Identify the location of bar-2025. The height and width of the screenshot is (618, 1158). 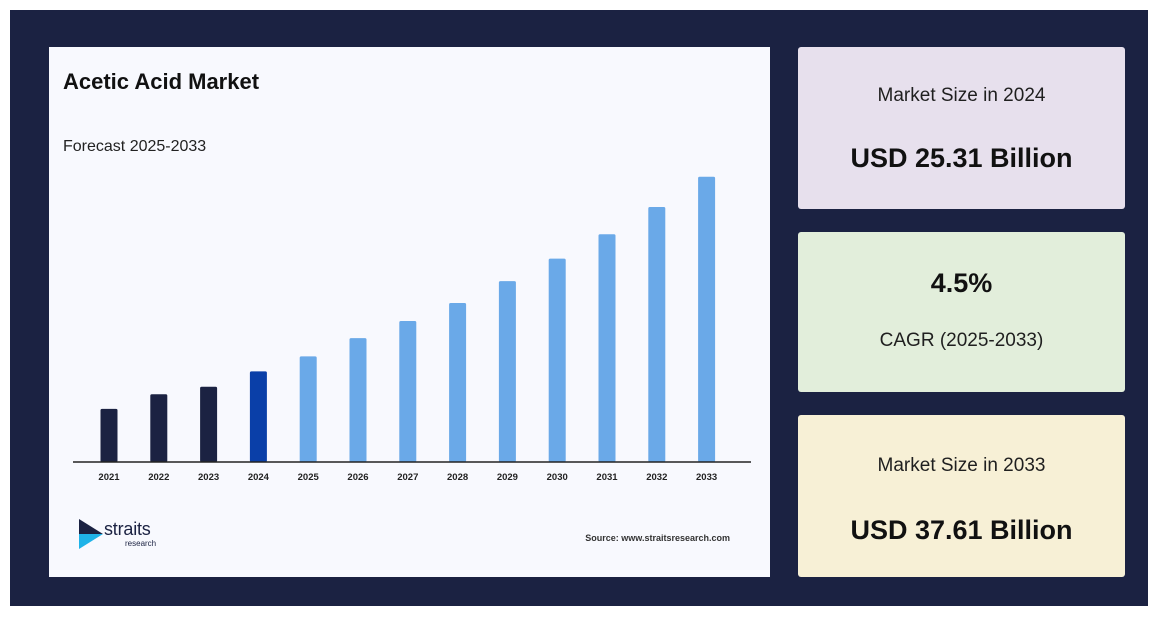
(308, 409).